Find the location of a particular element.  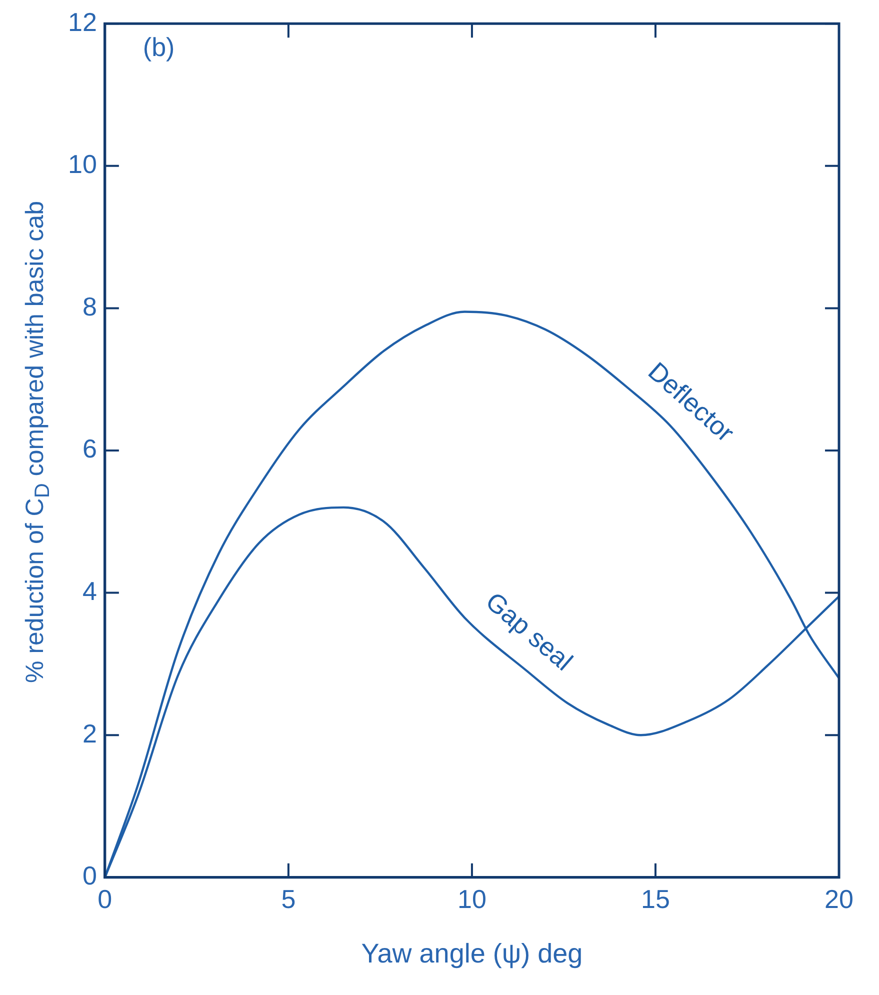

x-tick-label: 15 is located at coordinates (655, 899).